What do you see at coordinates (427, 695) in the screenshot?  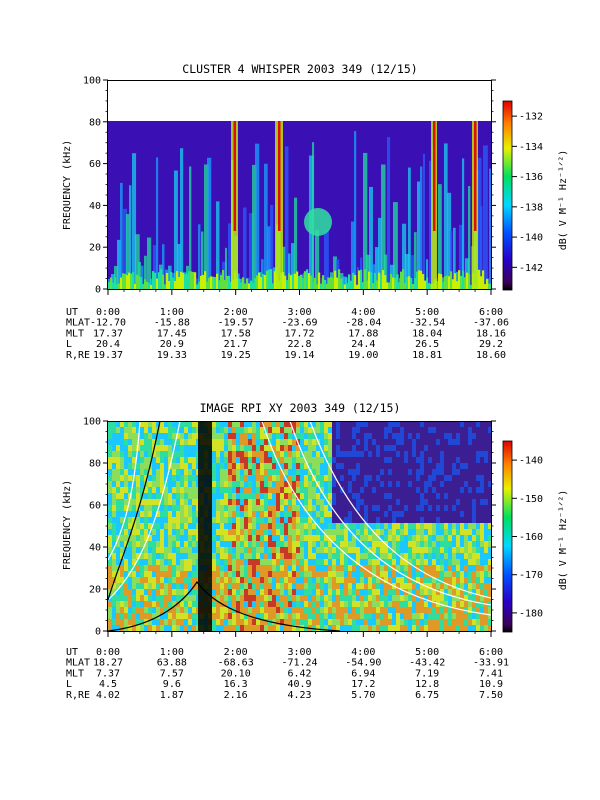 I see `ephemeris-value: 6.75` at bounding box center [427, 695].